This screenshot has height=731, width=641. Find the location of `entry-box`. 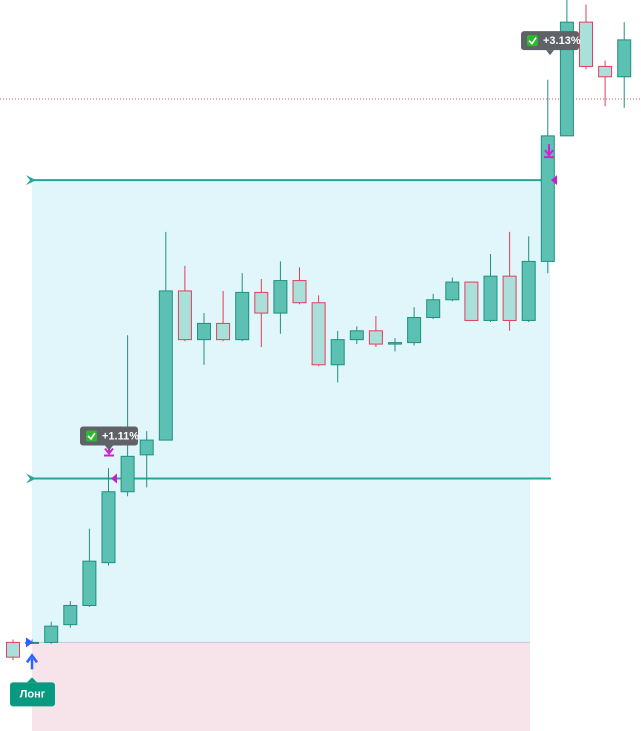

entry-box is located at coordinates (32, 694).